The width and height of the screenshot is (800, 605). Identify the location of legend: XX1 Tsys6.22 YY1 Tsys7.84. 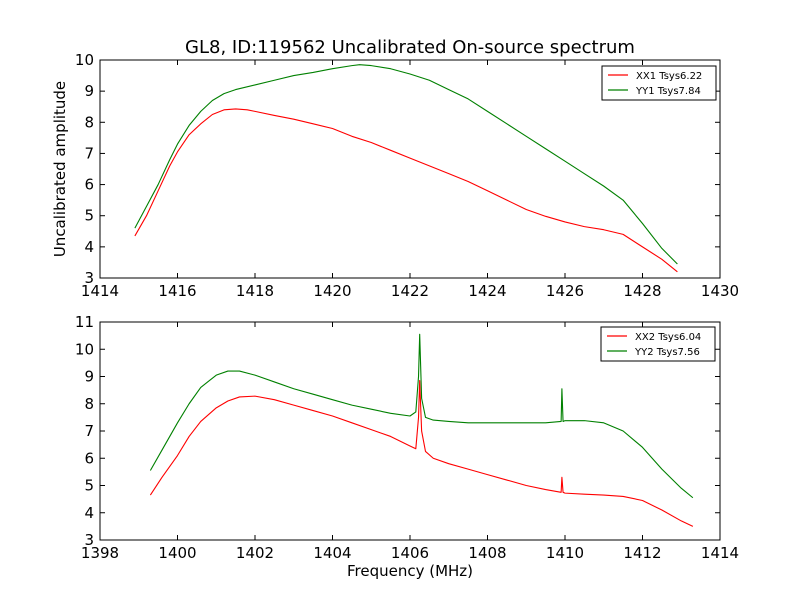
(659, 83).